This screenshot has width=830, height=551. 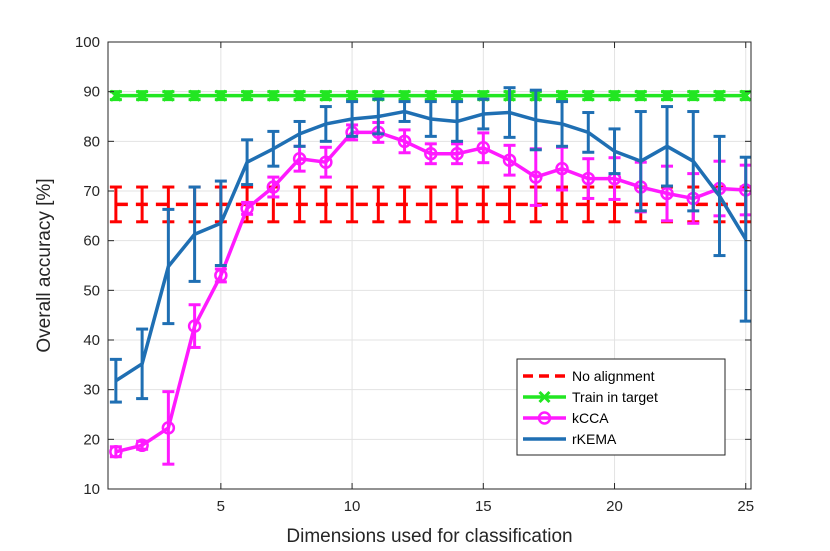 I want to click on legend-label: rKEMA, so click(x=594, y=439).